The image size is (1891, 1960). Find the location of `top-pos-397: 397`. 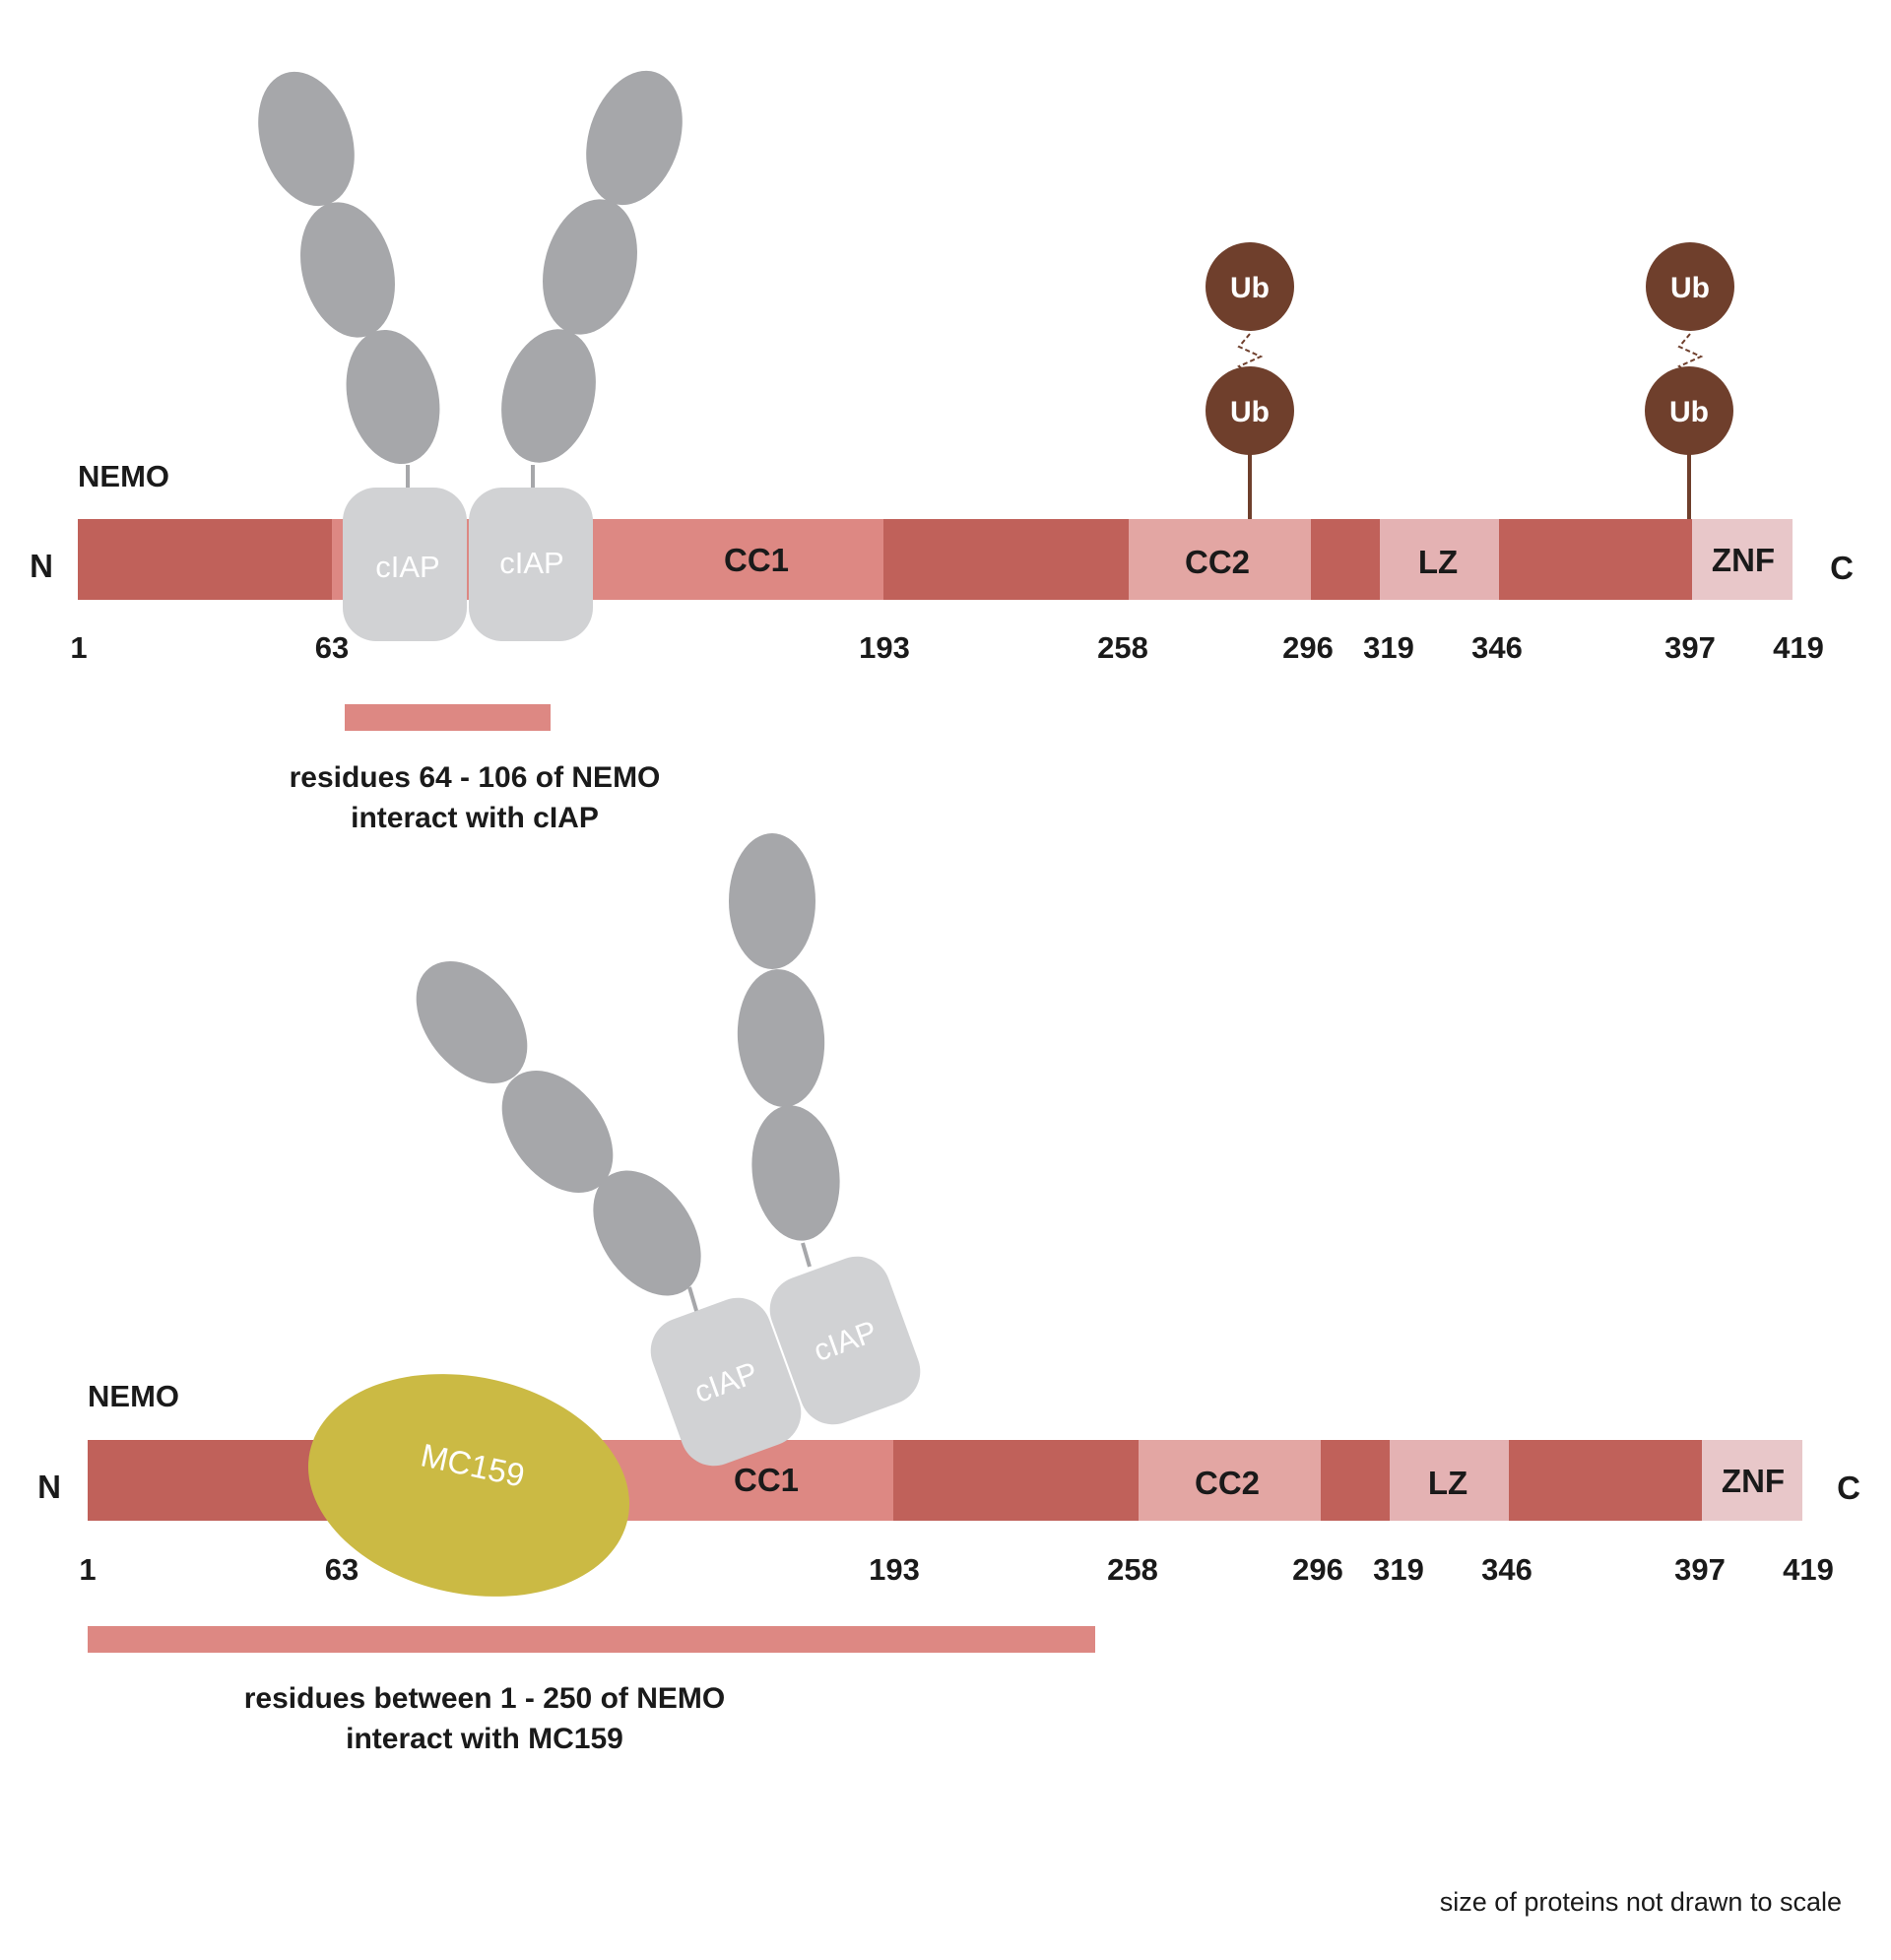

top-pos-397: 397 is located at coordinates (1690, 648).